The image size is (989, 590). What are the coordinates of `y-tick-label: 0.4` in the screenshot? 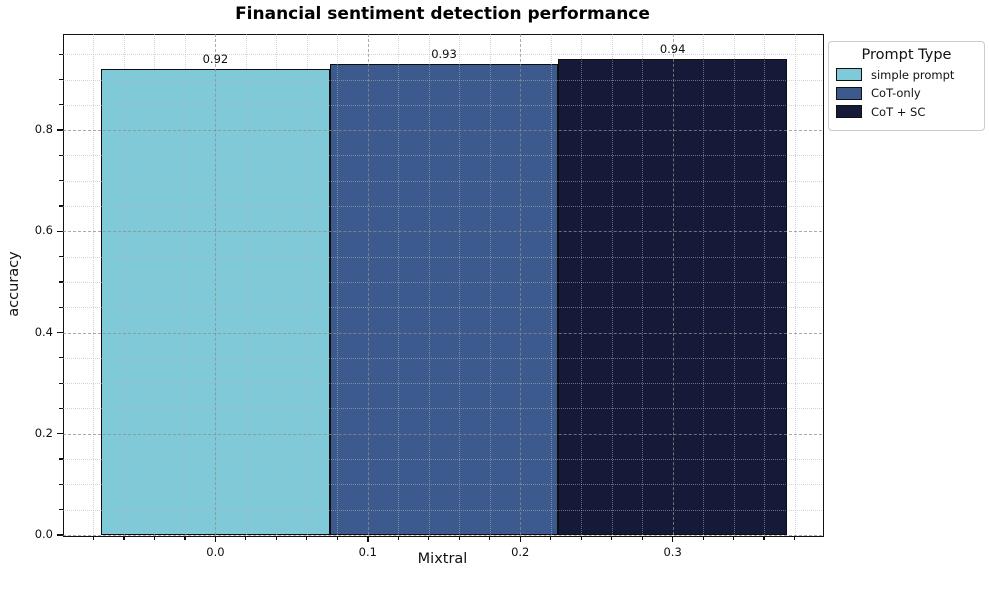 It's located at (43, 331).